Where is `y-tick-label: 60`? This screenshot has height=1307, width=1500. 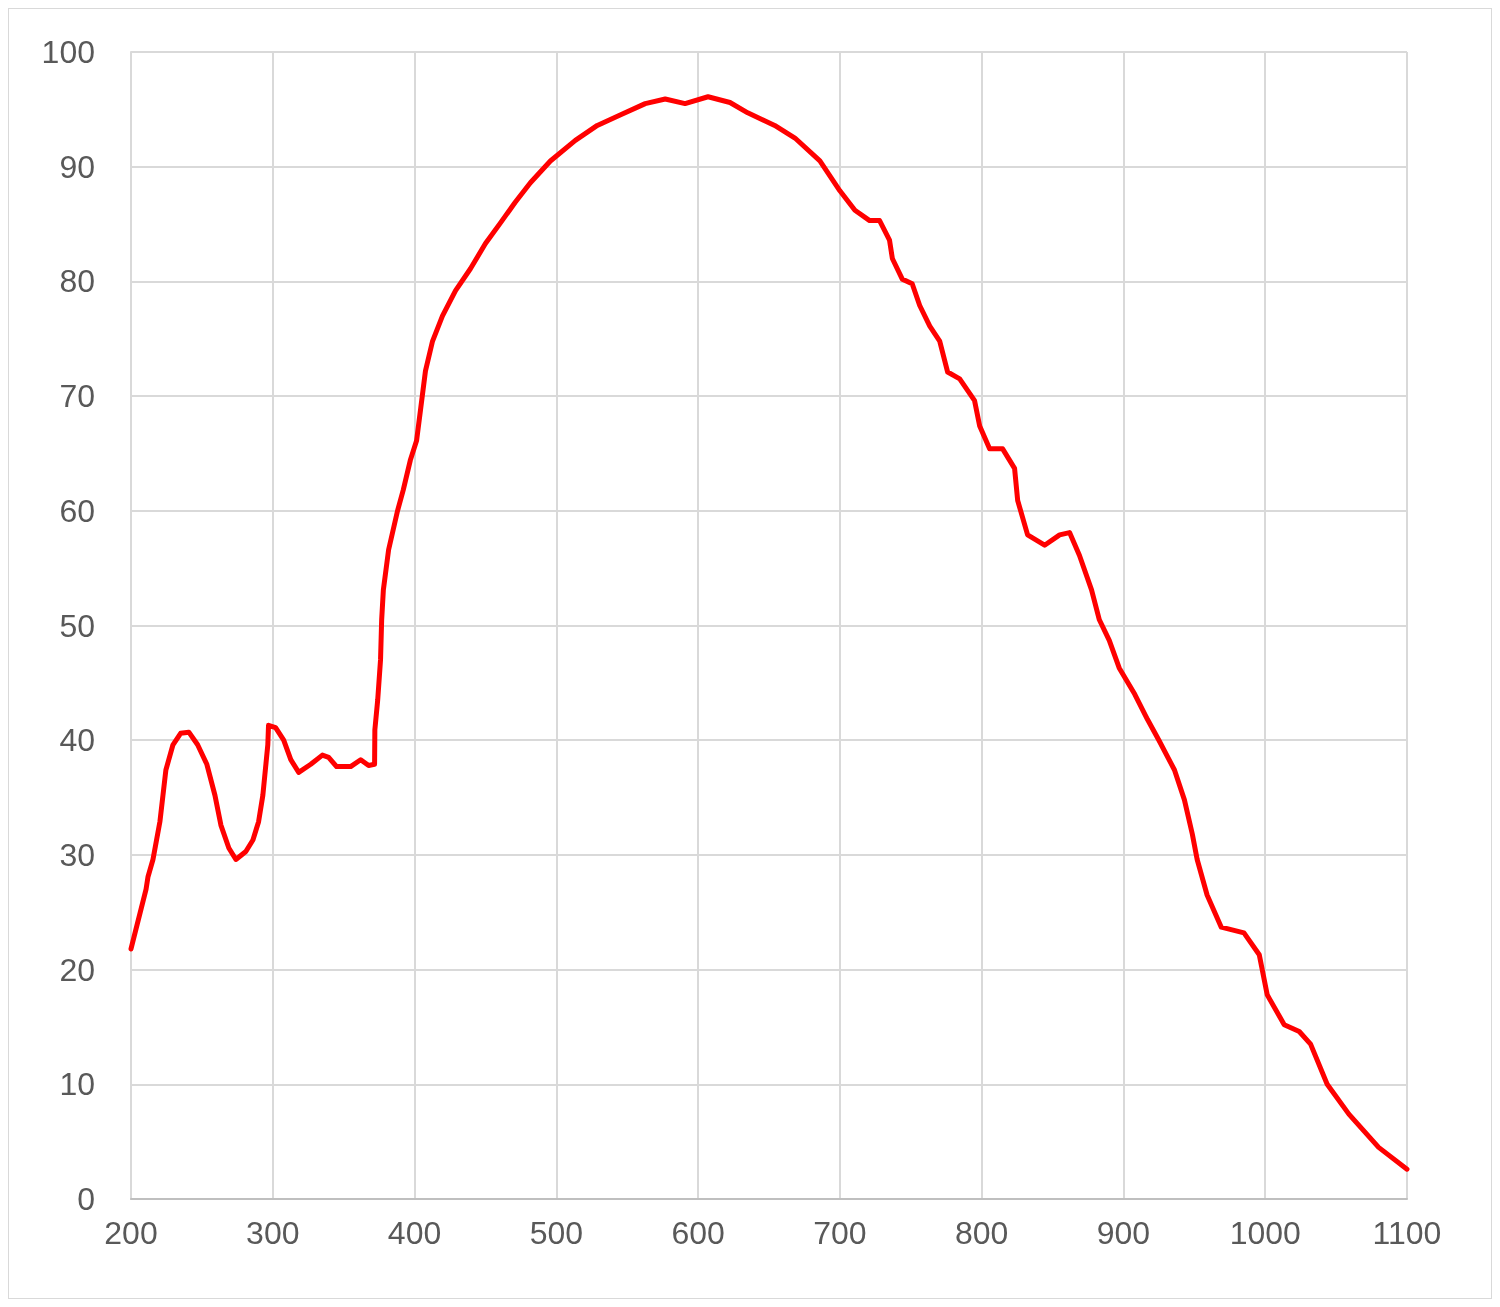 y-tick-label: 60 is located at coordinates (77, 510).